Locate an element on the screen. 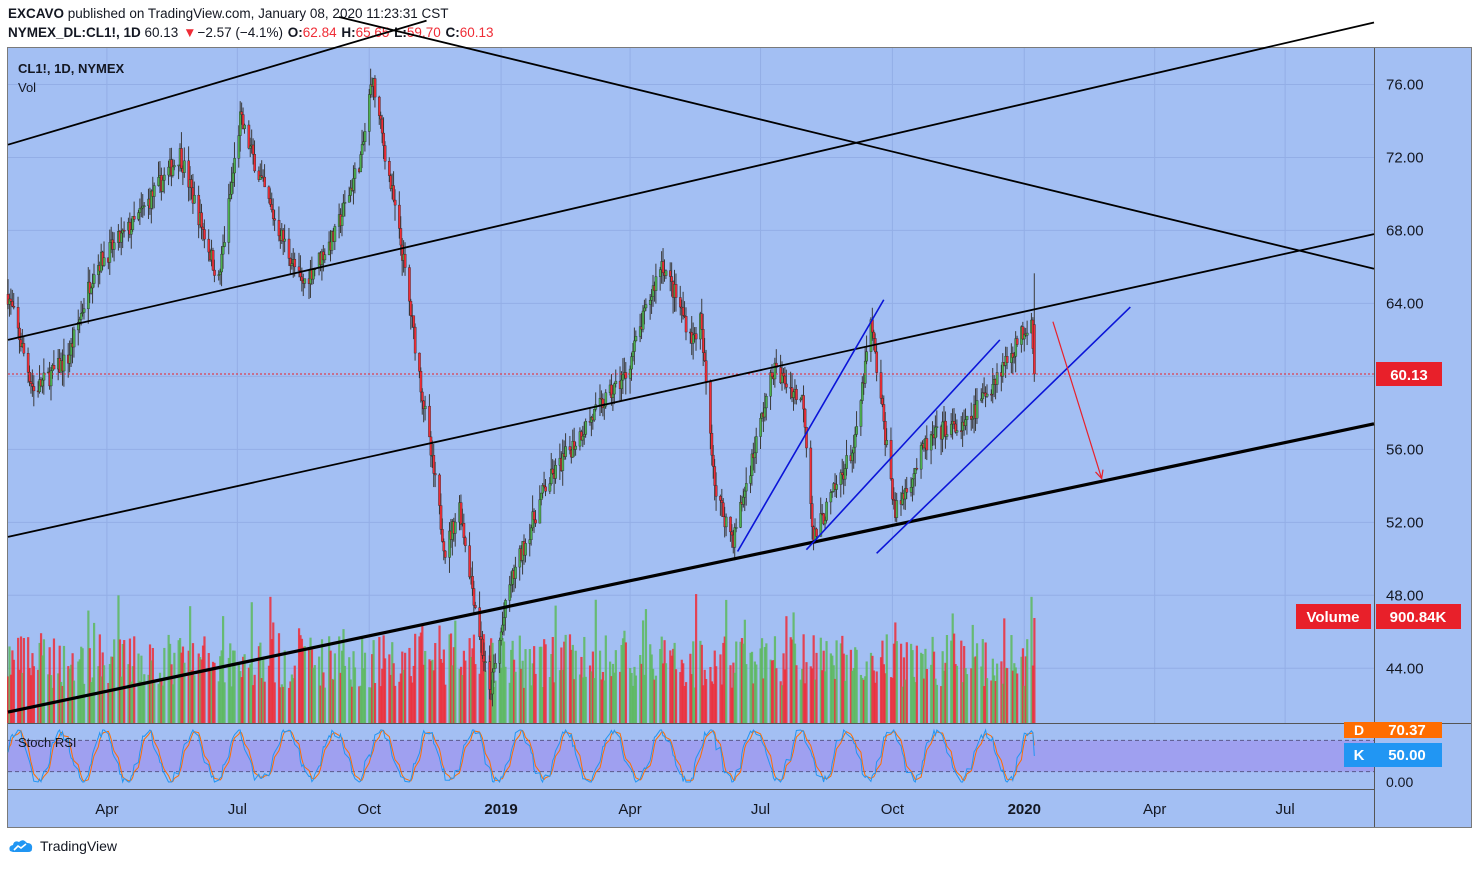 This screenshot has height=869, width=1479. price-axis-bg is located at coordinates (1422, 437).